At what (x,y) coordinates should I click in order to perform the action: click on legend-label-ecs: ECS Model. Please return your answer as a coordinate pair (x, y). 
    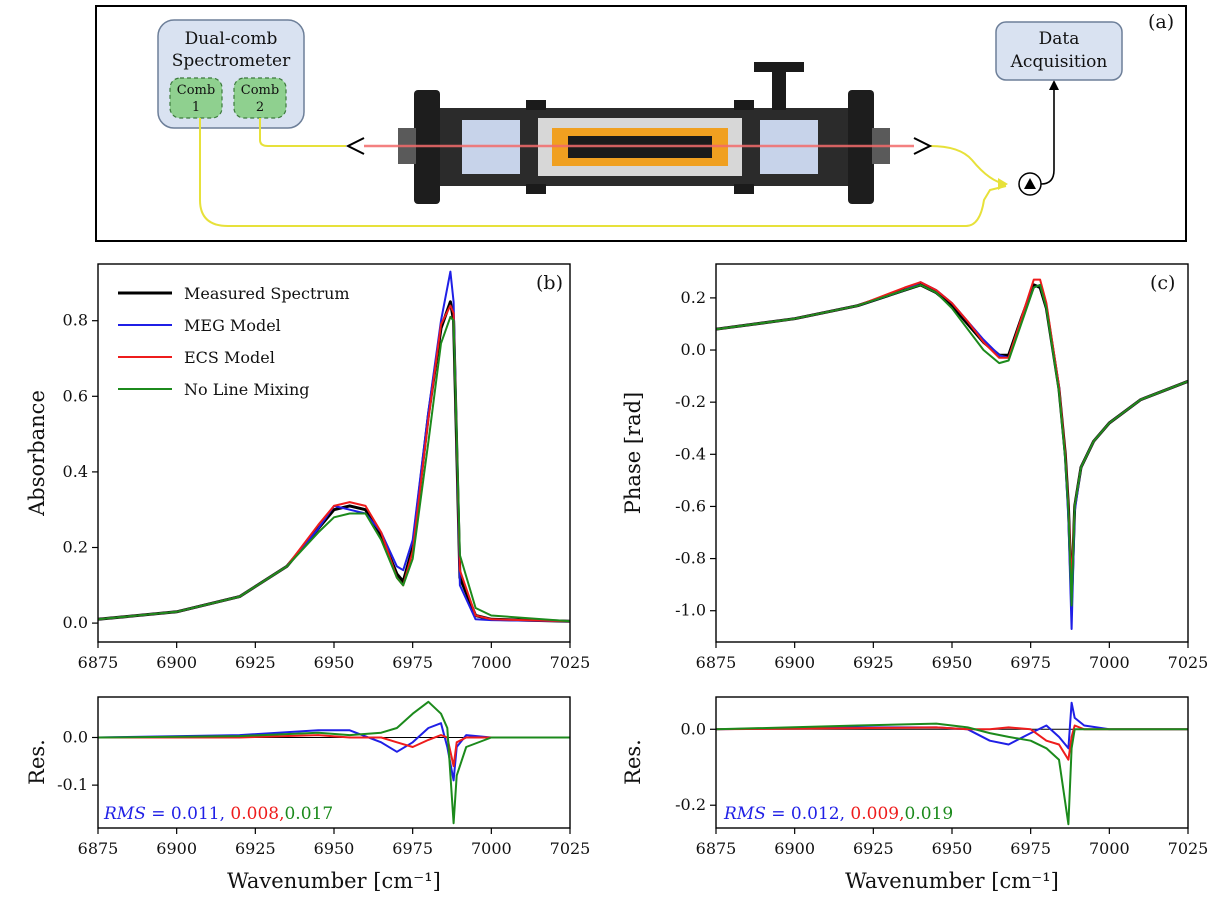
    Looking at the image, I should click on (229, 357).